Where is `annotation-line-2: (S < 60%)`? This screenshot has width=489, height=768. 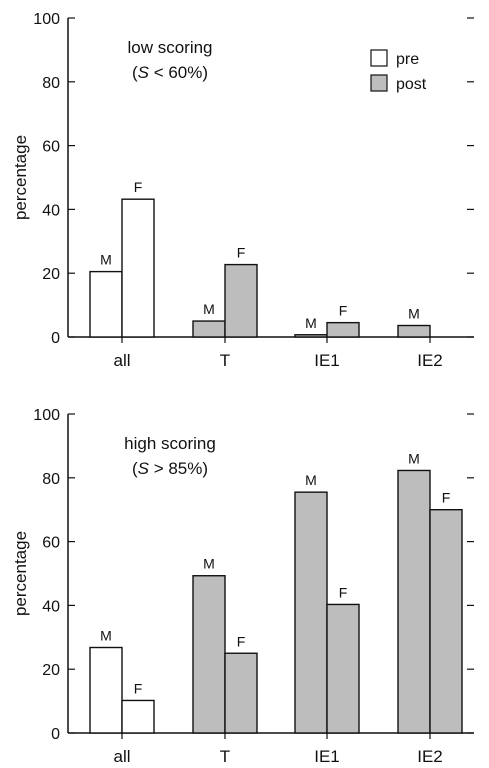
annotation-line-2: (S < 60%) is located at coordinates (170, 72).